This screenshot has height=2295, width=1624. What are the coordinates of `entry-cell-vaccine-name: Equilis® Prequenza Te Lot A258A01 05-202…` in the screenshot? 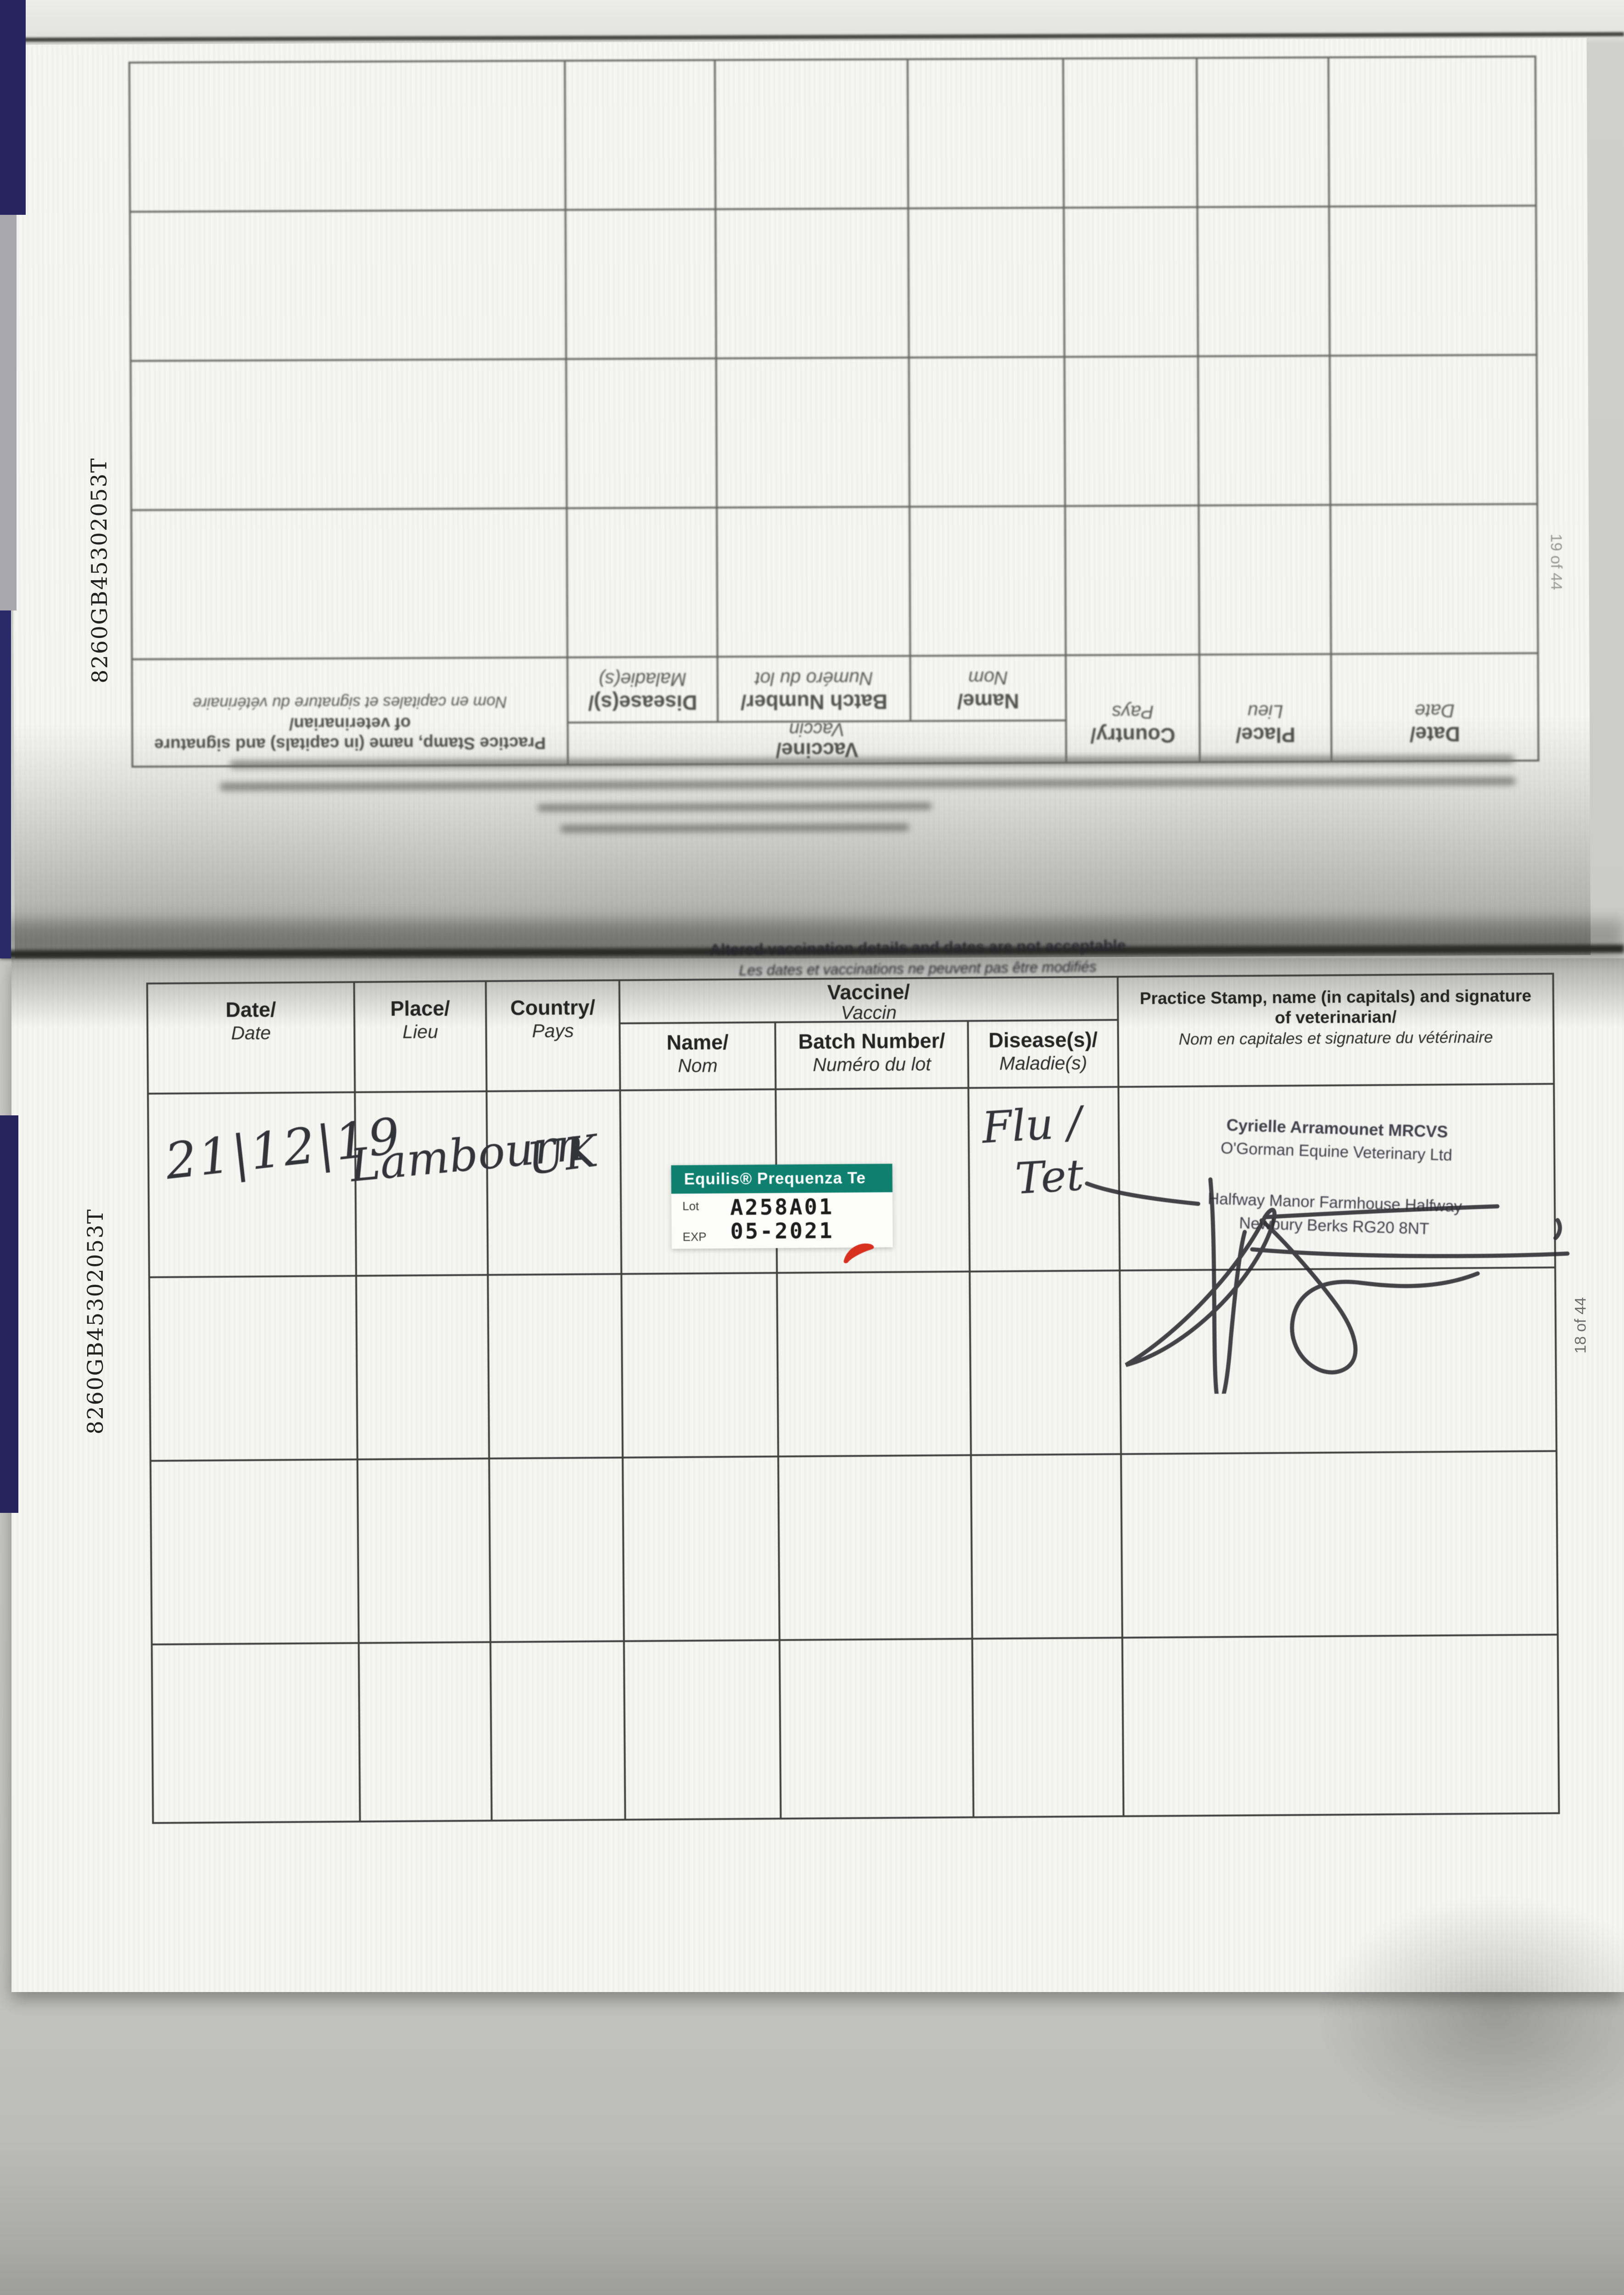 It's located at (757, 1181).